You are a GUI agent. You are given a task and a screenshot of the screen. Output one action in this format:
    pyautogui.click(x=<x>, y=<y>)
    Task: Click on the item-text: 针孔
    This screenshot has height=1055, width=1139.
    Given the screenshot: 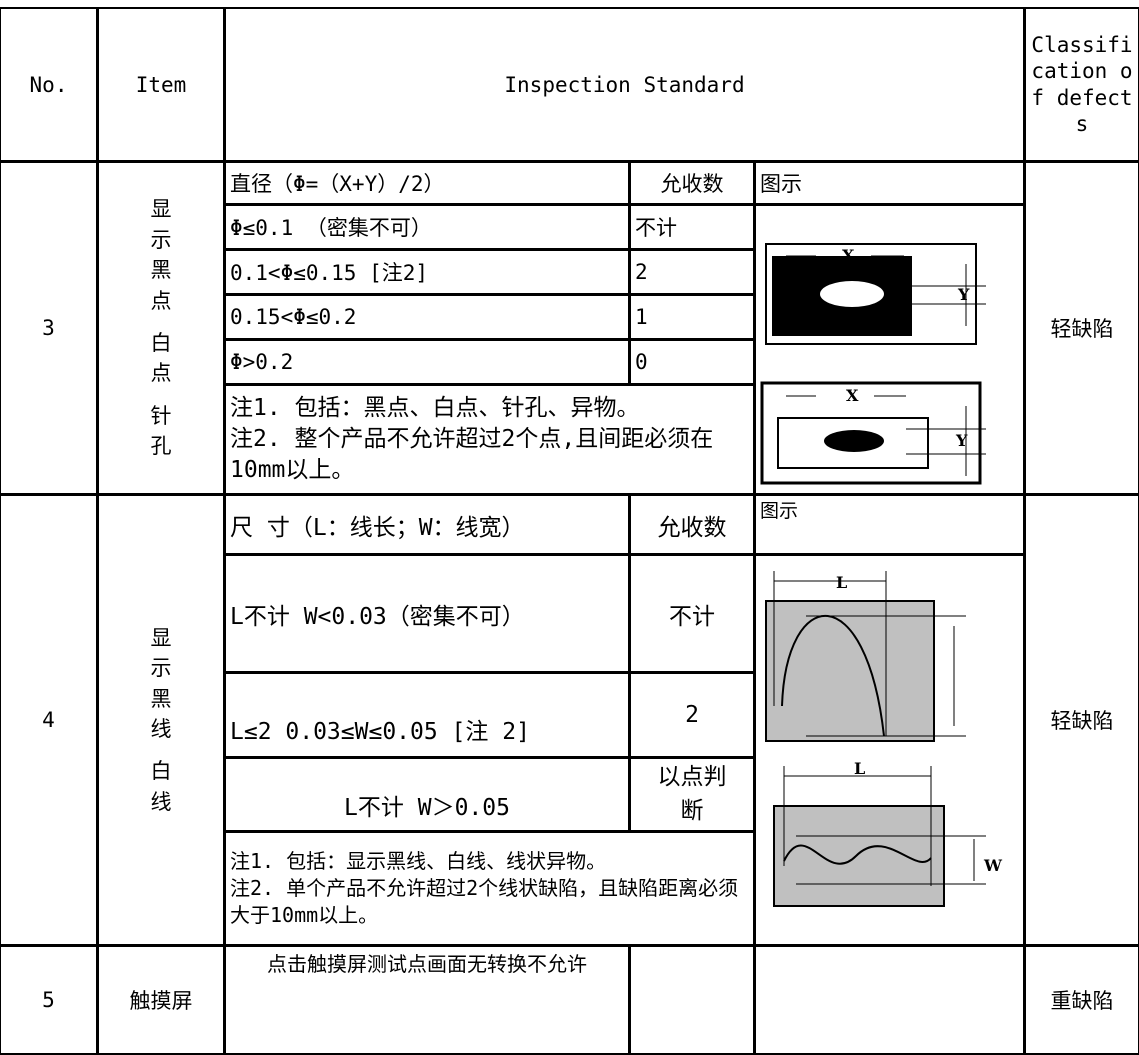 What is the action you would take?
    pyautogui.click(x=161, y=431)
    